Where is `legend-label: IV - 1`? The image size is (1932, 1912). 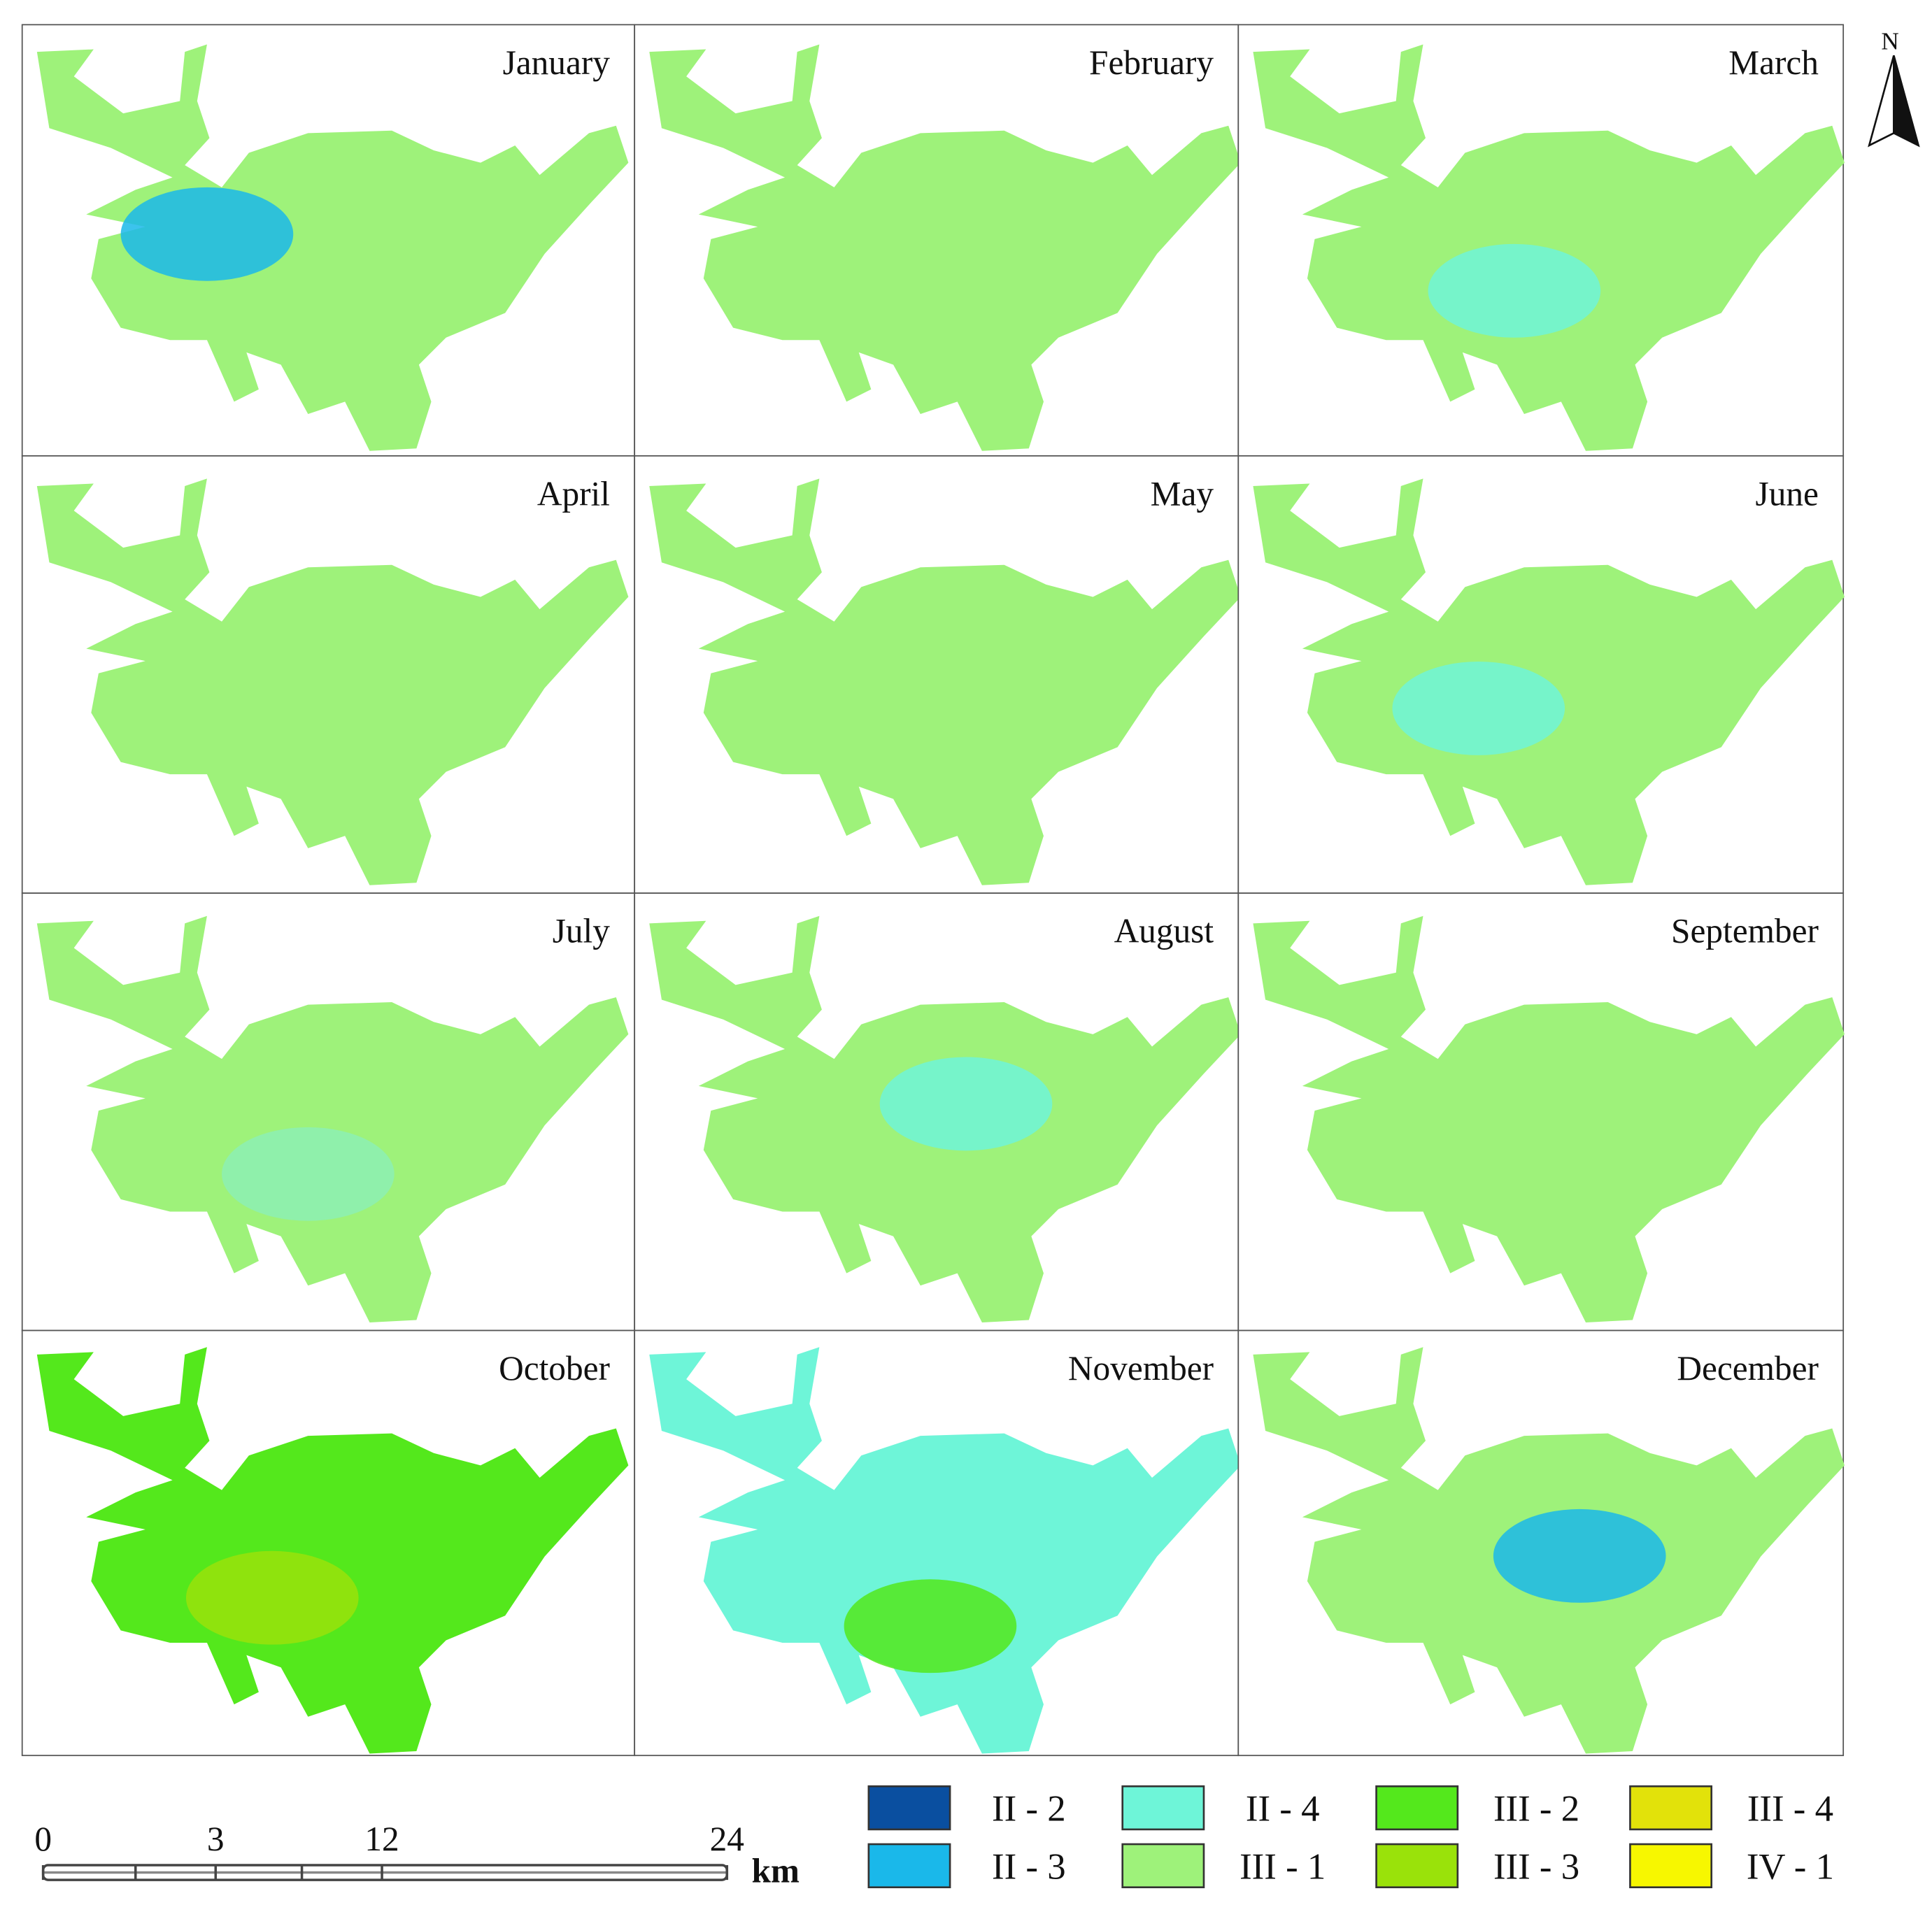 legend-label: IV - 1 is located at coordinates (1790, 1867).